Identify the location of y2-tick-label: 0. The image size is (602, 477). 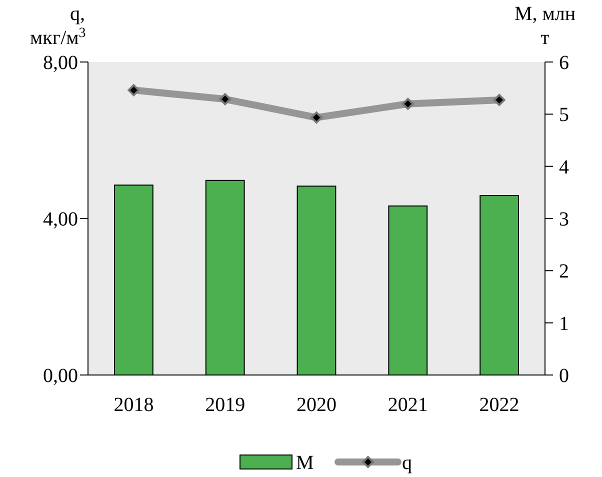
(564, 376).